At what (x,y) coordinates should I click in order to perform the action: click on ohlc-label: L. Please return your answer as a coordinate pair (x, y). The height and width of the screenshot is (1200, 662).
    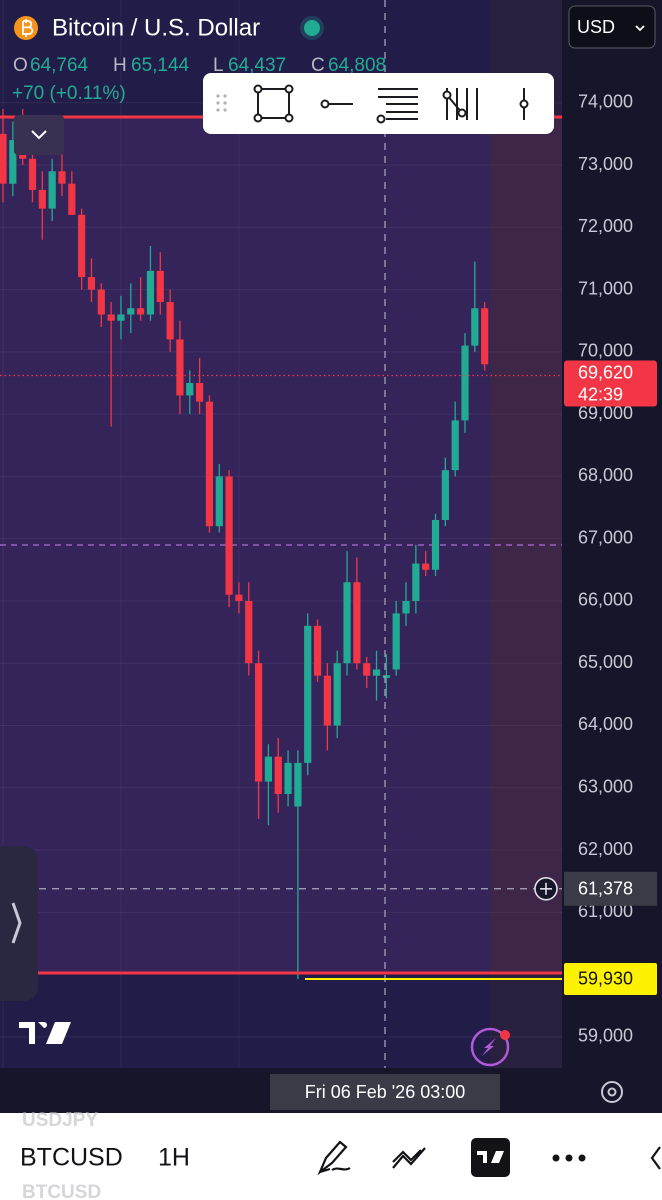
    Looking at the image, I should click on (218, 65).